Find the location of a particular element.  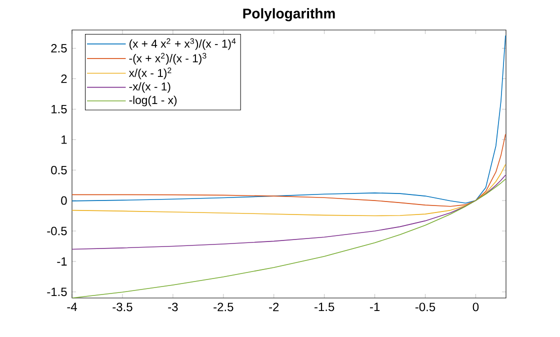

y-tick-label: 0.5 is located at coordinates (59, 170).